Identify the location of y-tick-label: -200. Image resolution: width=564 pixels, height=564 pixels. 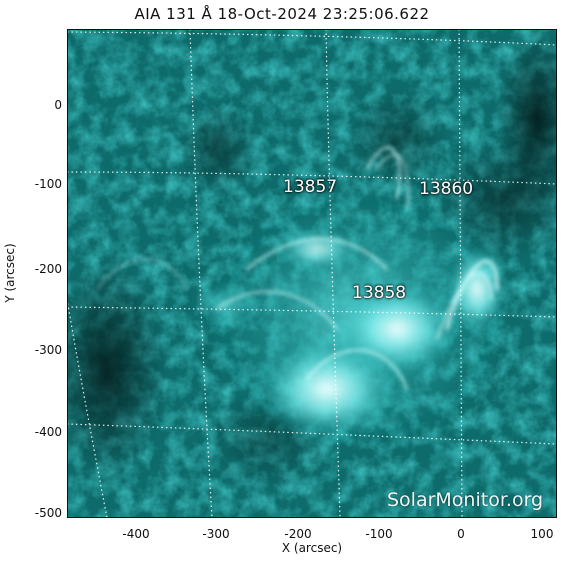
(48, 269).